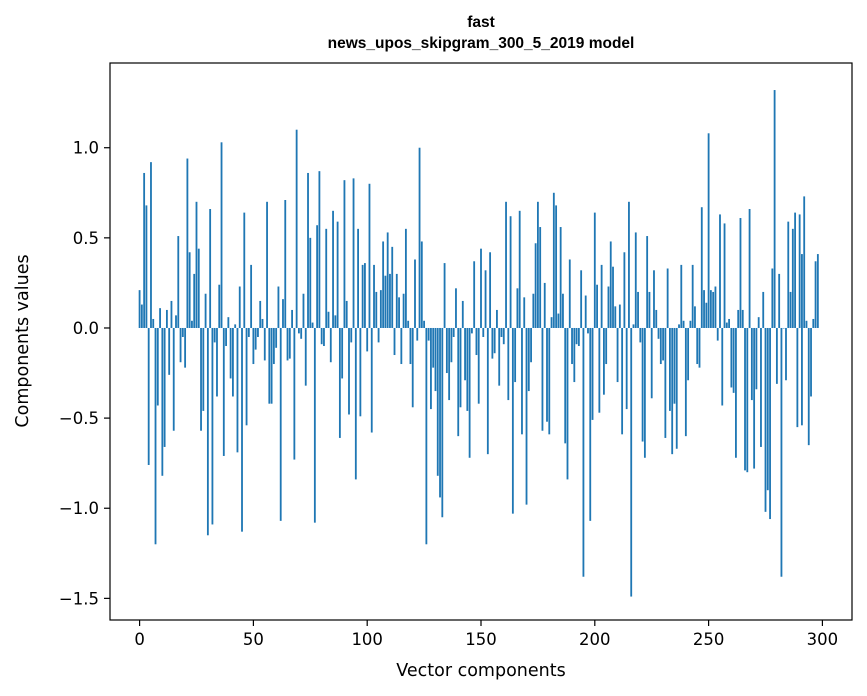 The image size is (867, 696). I want to click on y-axis-ticks: −1.5 −1.0 −0.5 0.0 0.5 1.0, so click(84, 373).